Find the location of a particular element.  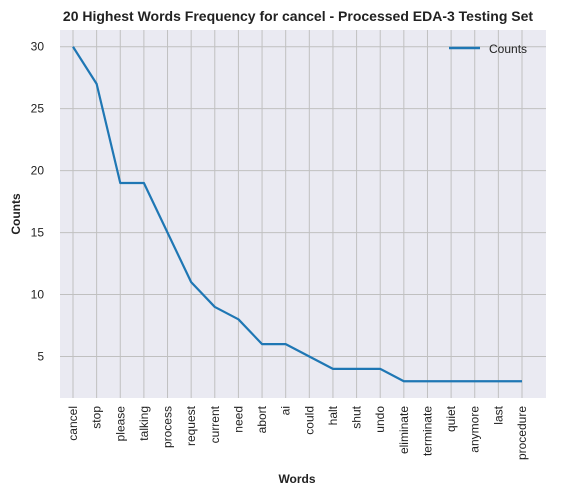

x-tick-label: ai is located at coordinates (286, 410).